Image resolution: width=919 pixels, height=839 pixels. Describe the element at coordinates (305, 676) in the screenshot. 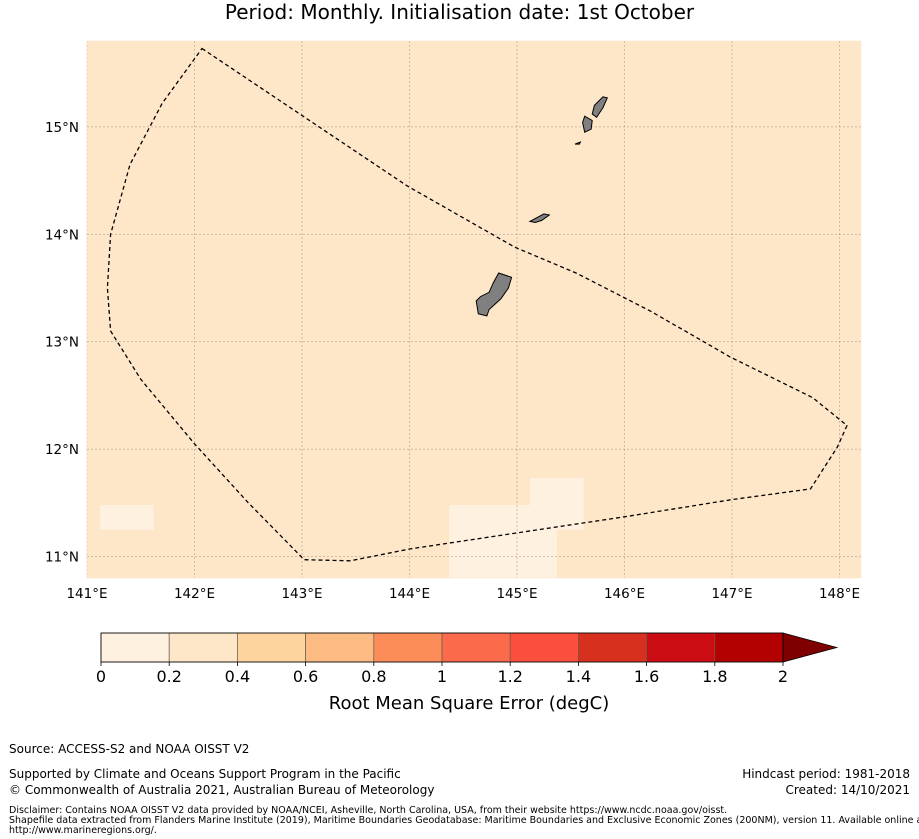

I see `colorbar-tick-label: 0.6` at that location.